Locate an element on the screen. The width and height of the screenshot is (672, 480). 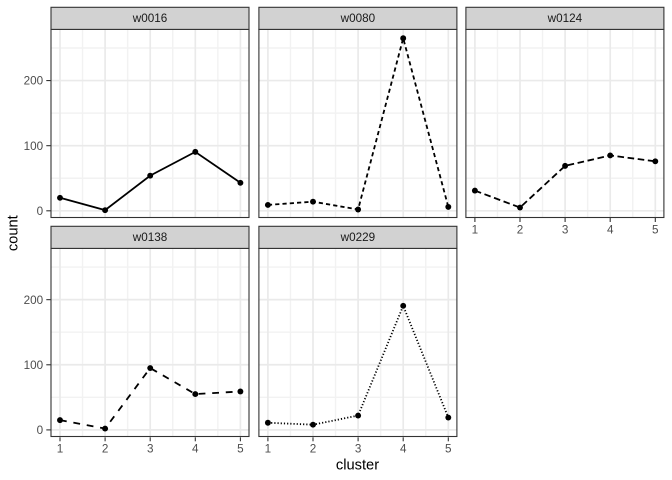
svg-text: w0138 is located at coordinates (149, 237).